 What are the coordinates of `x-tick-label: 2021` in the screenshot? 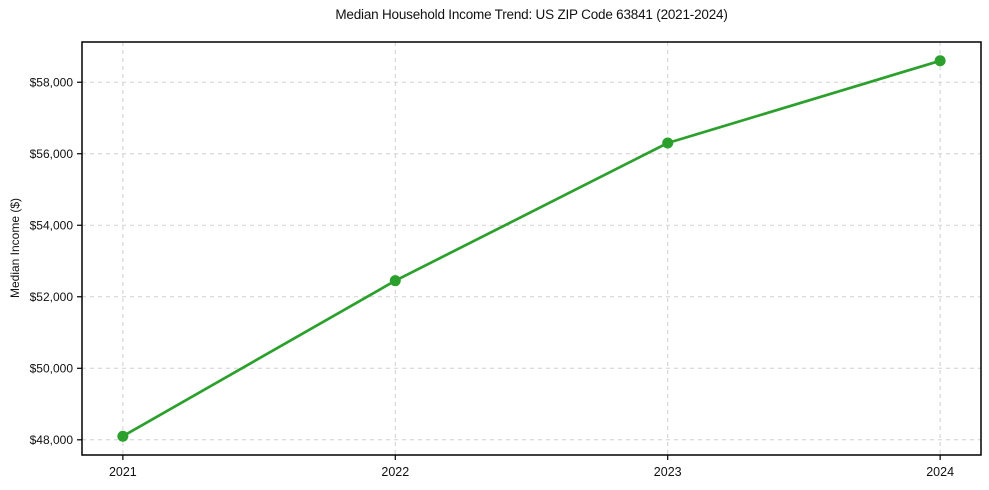 It's located at (123, 472).